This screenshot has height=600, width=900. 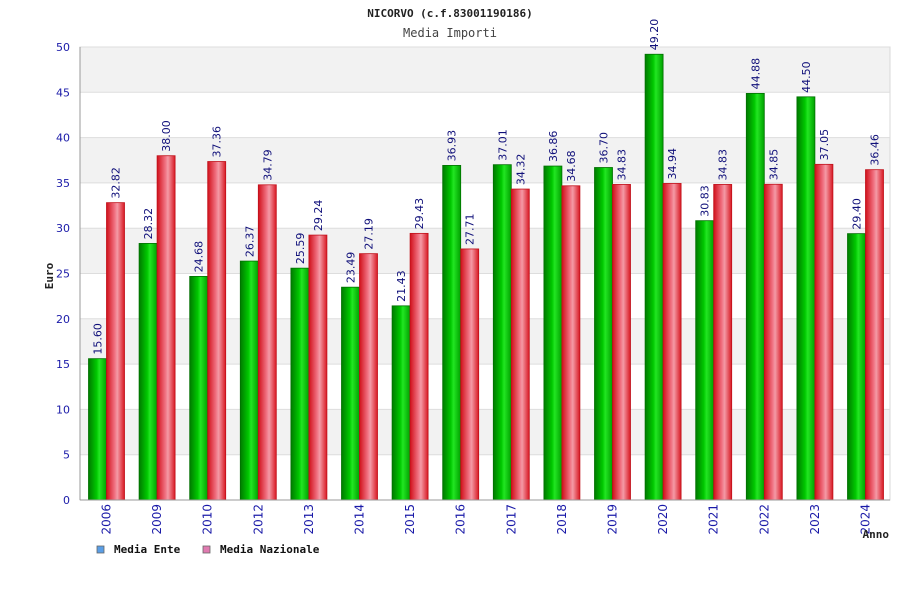 I want to click on bar-media-nazionale-2017, so click(x=520, y=344).